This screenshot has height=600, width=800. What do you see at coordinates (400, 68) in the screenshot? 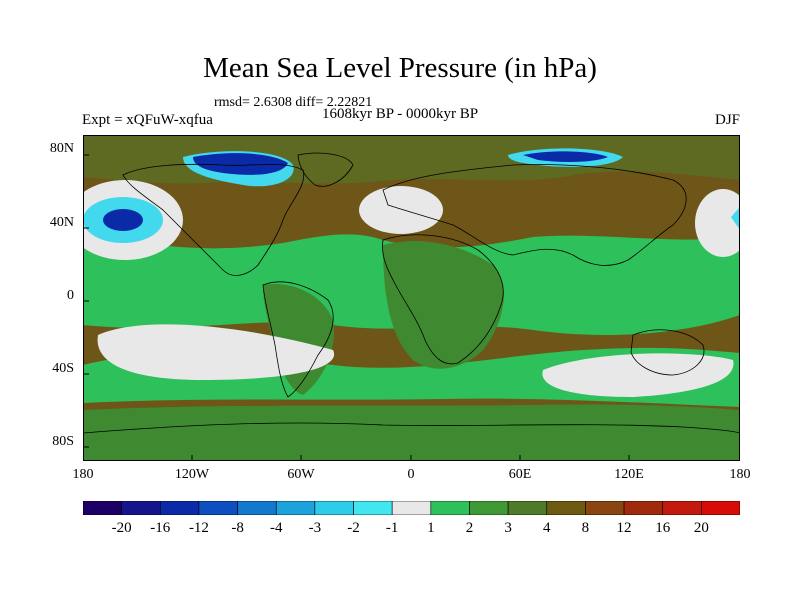
I see `map-title: Mean Sea Level Pressure (in hPa)` at bounding box center [400, 68].